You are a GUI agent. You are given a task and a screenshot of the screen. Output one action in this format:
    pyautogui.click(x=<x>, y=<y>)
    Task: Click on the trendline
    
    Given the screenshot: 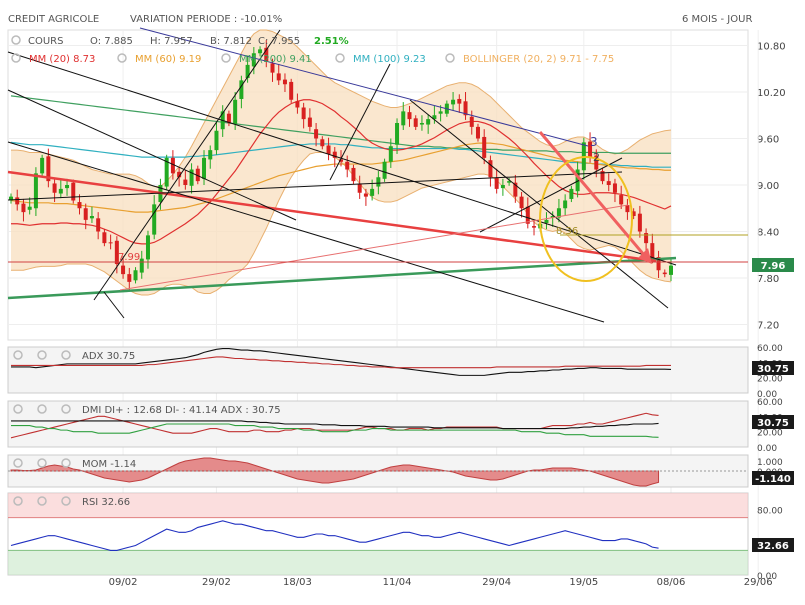 What is the action you would take?
    pyautogui.click(x=374, y=247)
    